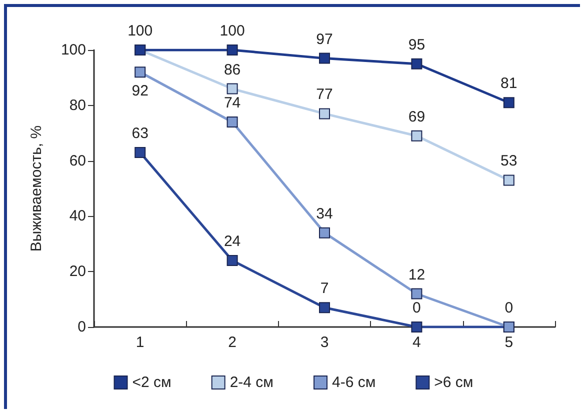 The image size is (586, 415). Describe the element at coordinates (354, 382) in the screenshot. I see `legend-label: 4-6 см` at that location.